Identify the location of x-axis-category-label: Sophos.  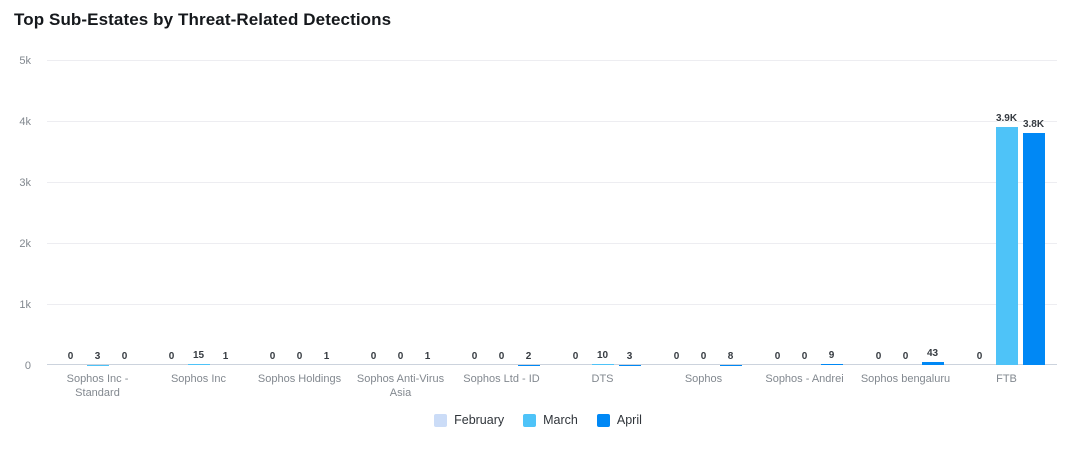
(703, 379).